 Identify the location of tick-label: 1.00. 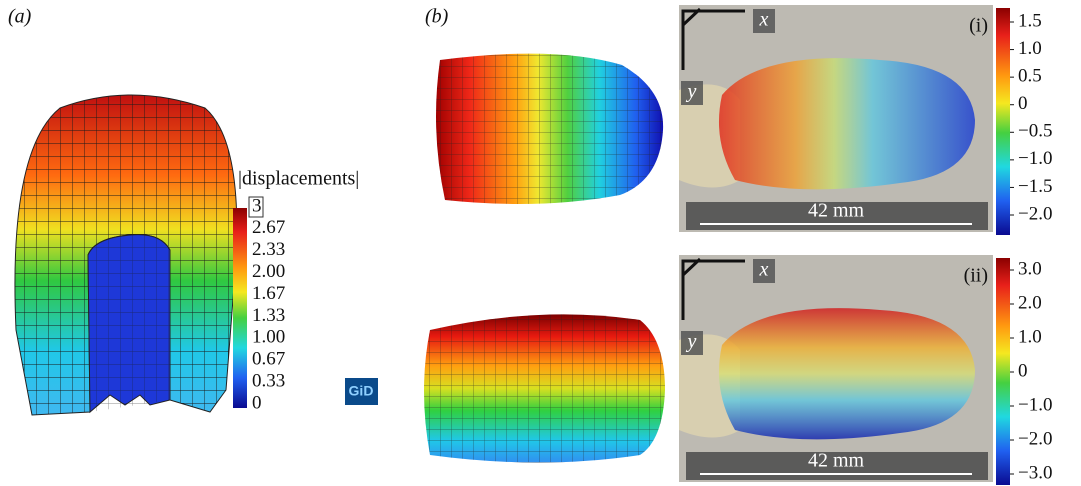
(268, 337).